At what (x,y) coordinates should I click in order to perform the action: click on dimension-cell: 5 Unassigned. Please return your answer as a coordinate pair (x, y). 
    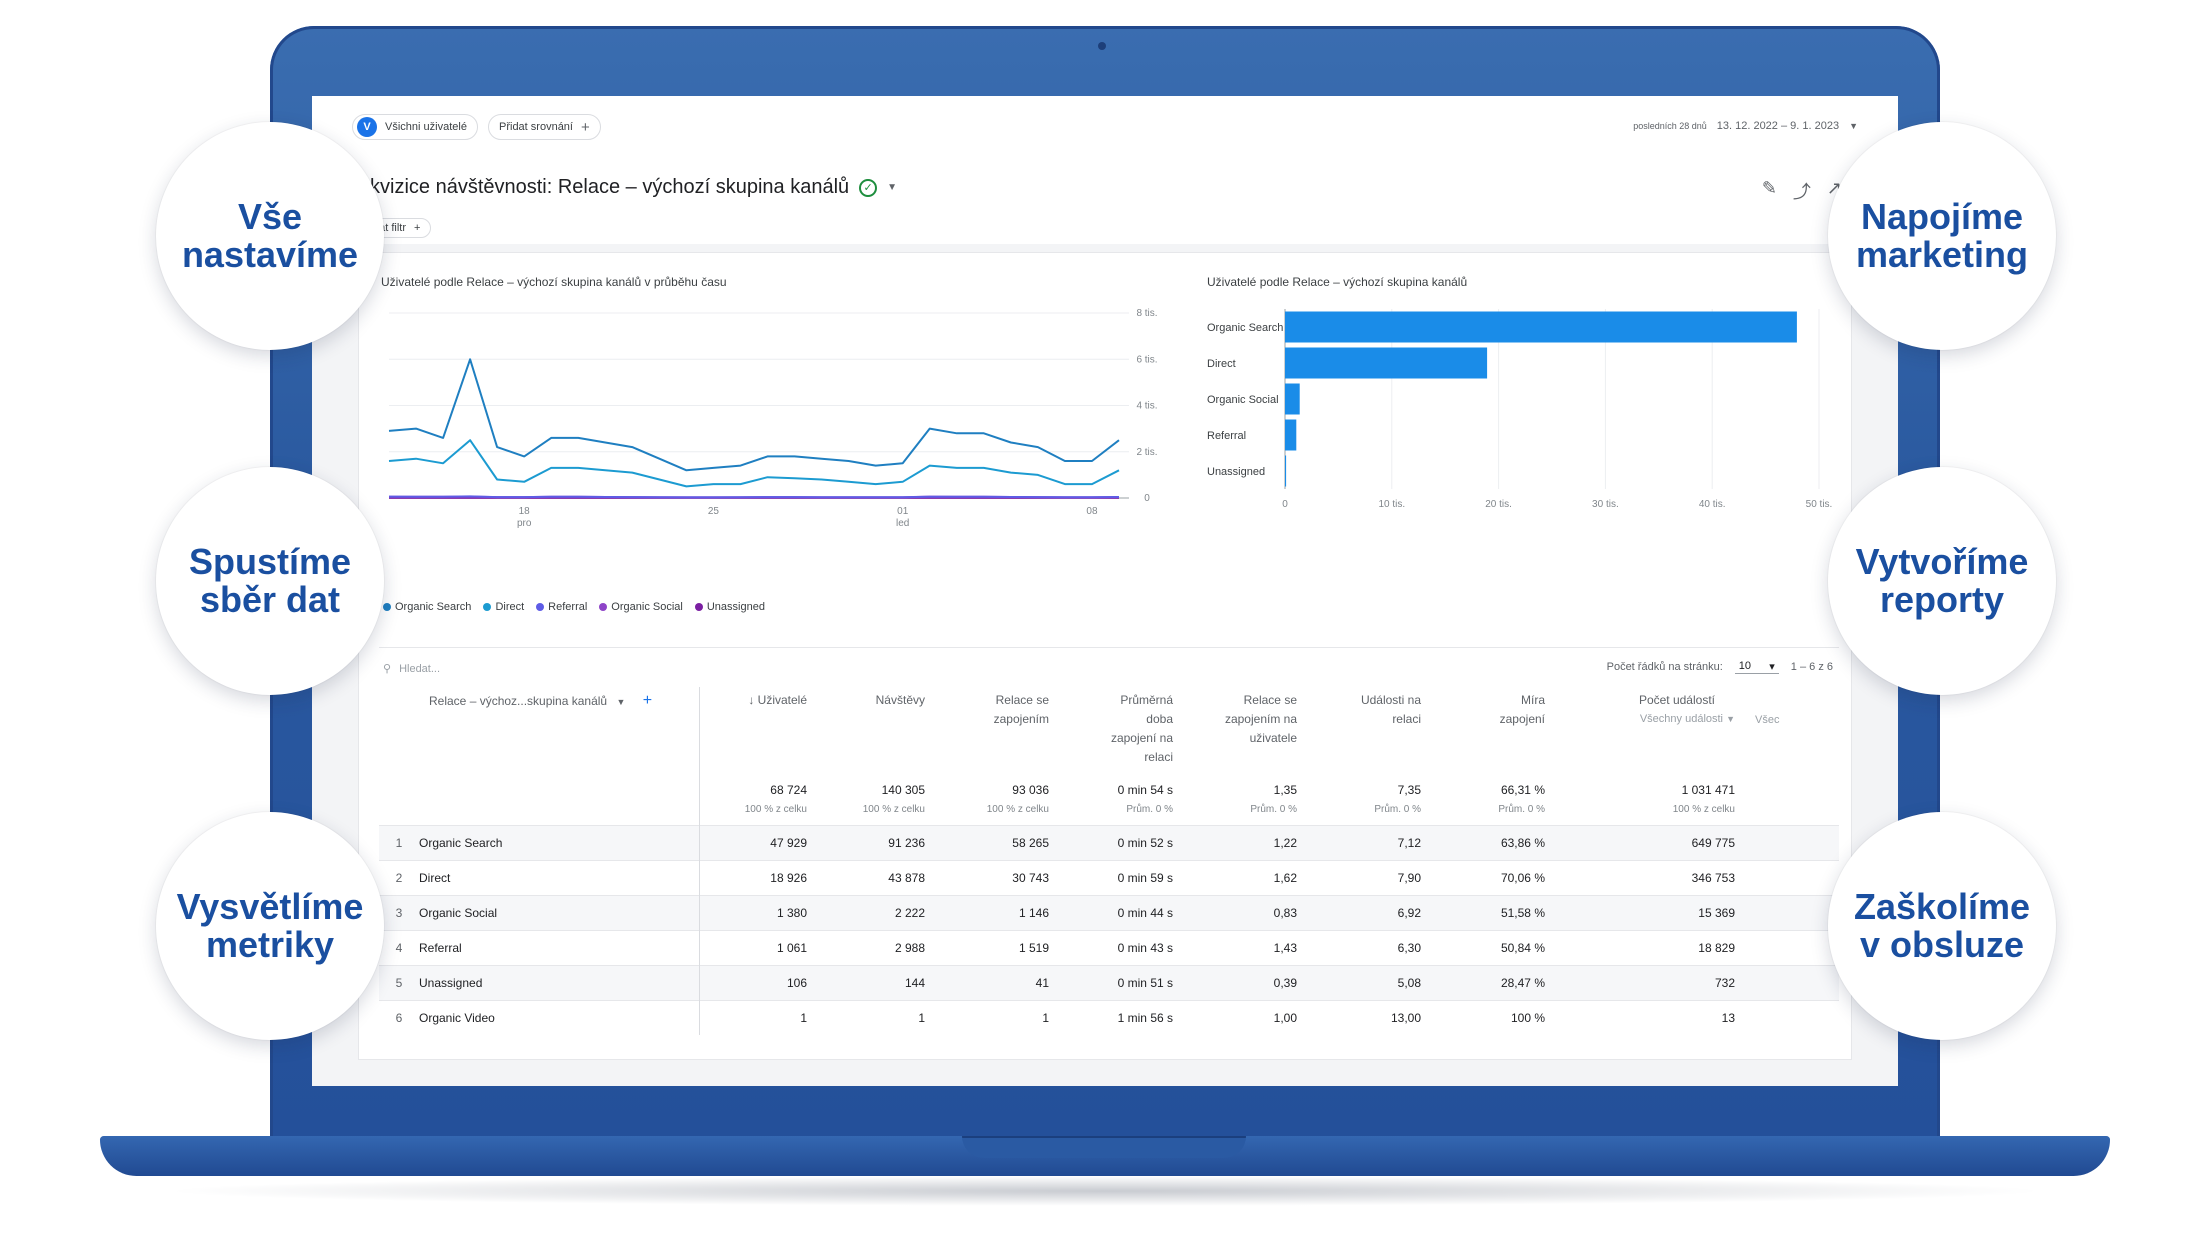
    Looking at the image, I should click on (539, 982).